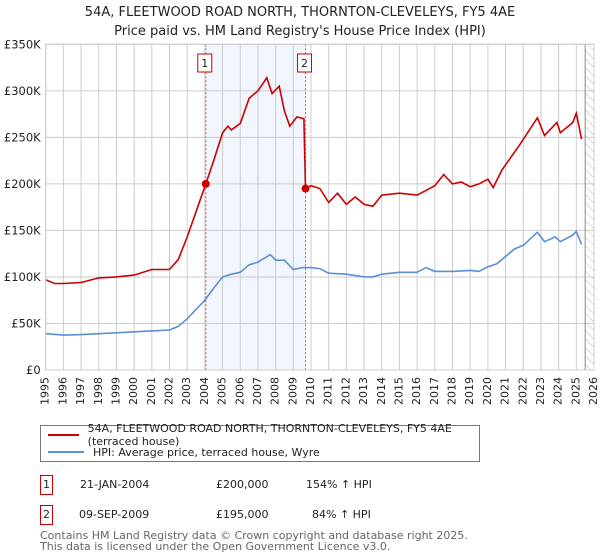  I want to click on x-tick-label: 2015, so click(398, 391).